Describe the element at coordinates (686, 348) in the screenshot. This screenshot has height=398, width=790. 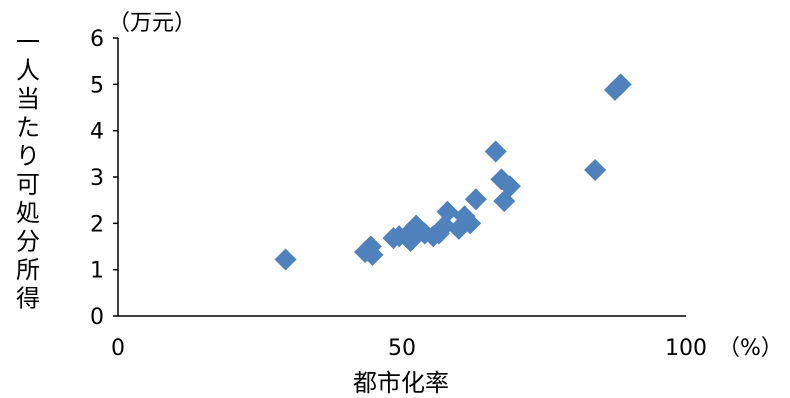
I see `x-tick-label: 100` at that location.